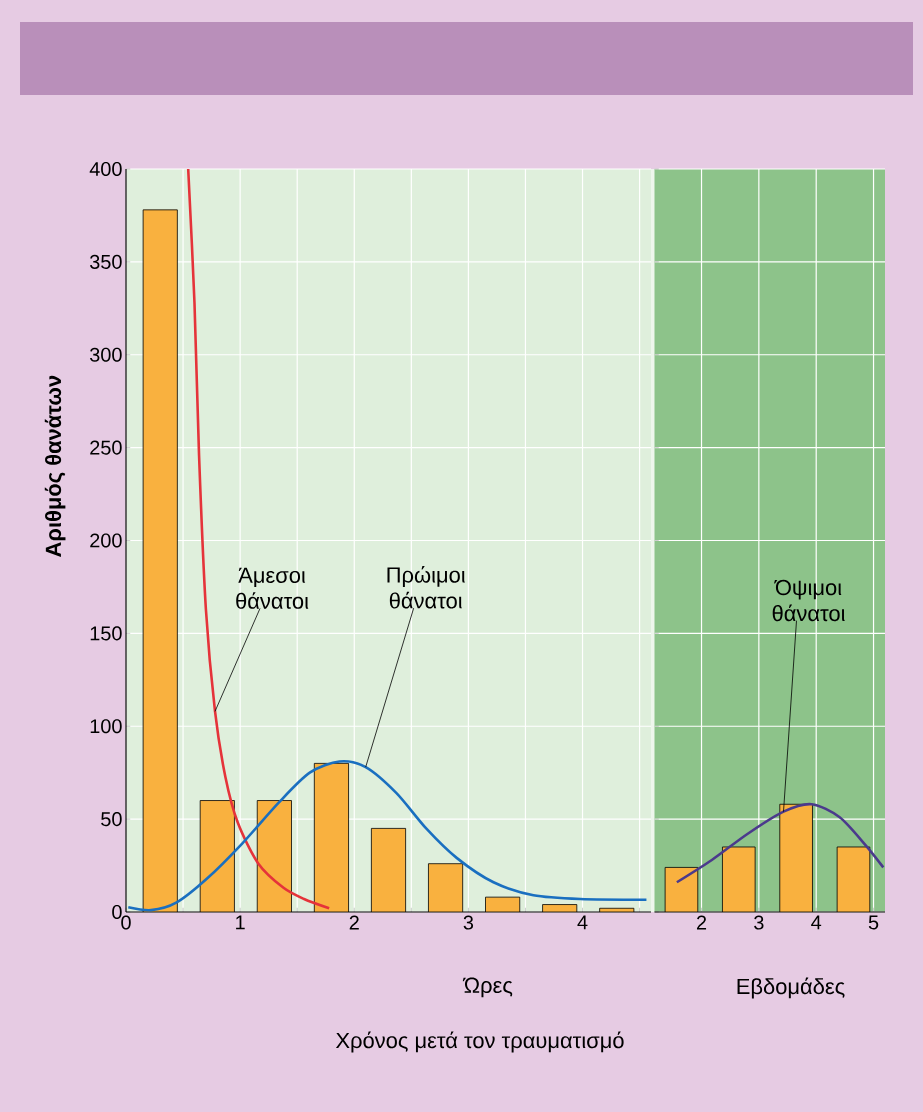 This screenshot has width=923, height=1112. Describe the element at coordinates (487, 987) in the screenshot. I see `x-axis-title: Ώρες` at that location.